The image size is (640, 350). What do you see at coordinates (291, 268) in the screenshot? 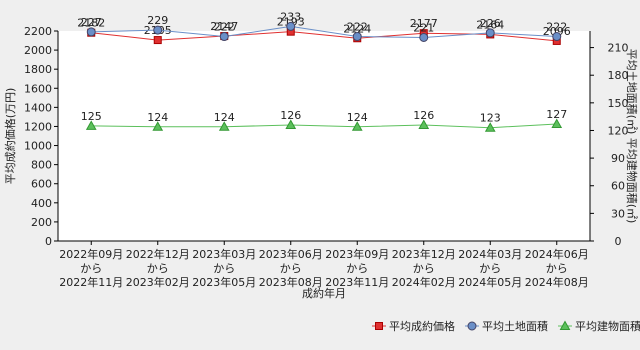
I see `x-tick-label: 2023年06月から 2023年08月` at bounding box center [291, 268].